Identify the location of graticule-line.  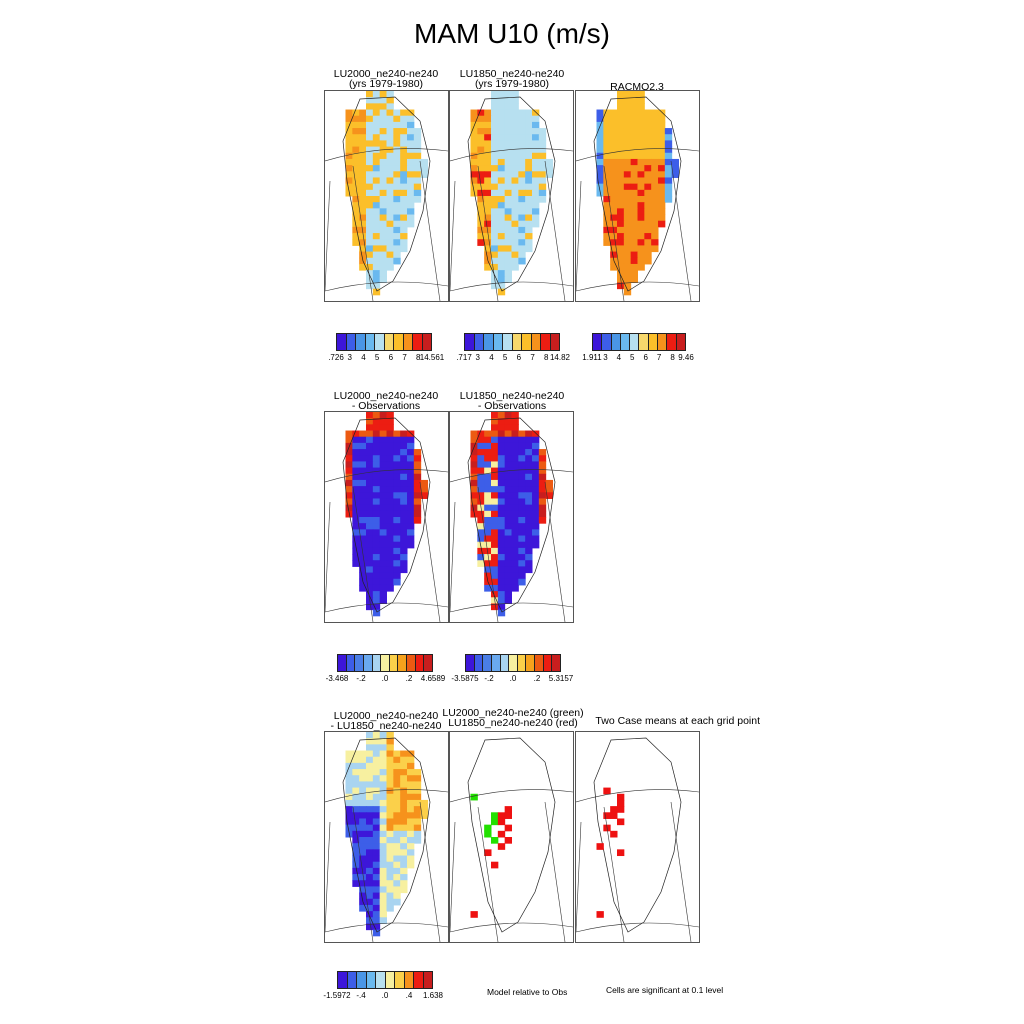
(328, 236).